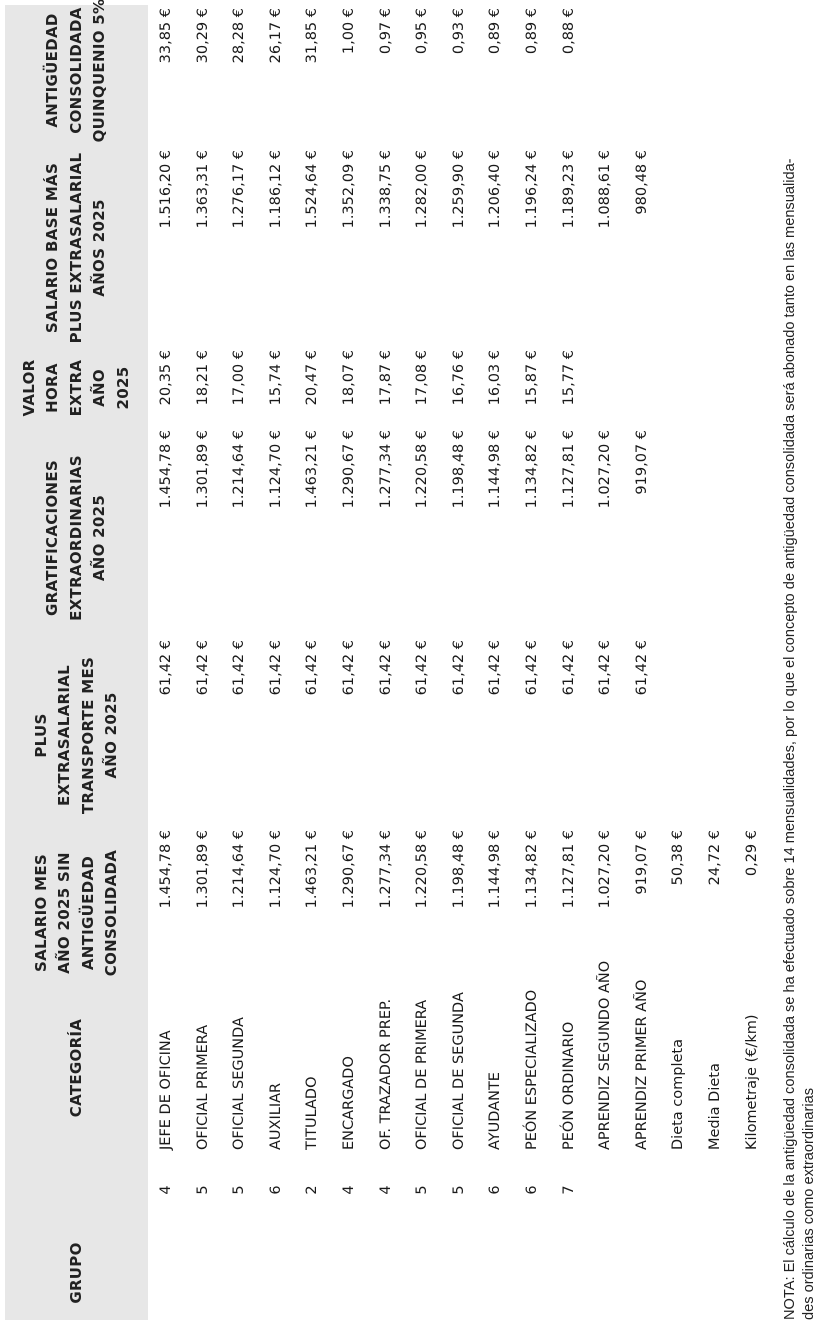 The width and height of the screenshot is (818, 1333). I want to click on cell-gratificaciones: 1.290,67 €, so click(349, 469).